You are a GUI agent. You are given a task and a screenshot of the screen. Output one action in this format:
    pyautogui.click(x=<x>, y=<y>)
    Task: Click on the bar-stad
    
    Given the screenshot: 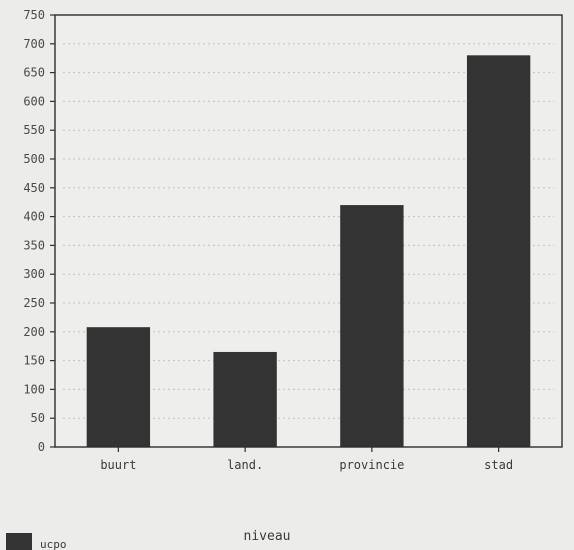 What is the action you would take?
    pyautogui.click(x=498, y=251)
    